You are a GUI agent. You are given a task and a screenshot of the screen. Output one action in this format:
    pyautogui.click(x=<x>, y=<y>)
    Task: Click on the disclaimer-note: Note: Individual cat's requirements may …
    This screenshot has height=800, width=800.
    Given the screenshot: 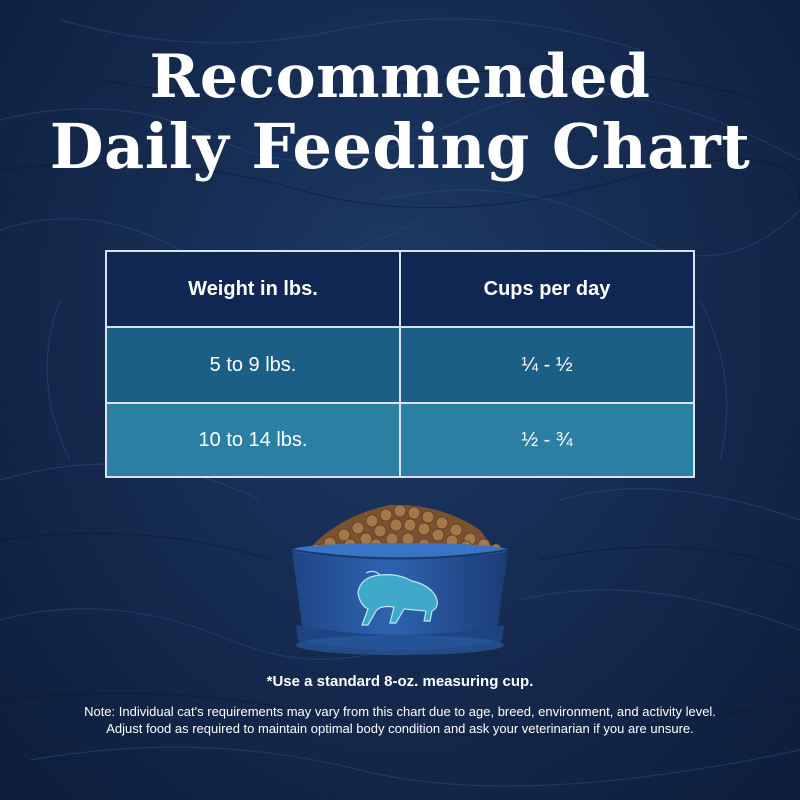 What is the action you would take?
    pyautogui.click(x=400, y=720)
    